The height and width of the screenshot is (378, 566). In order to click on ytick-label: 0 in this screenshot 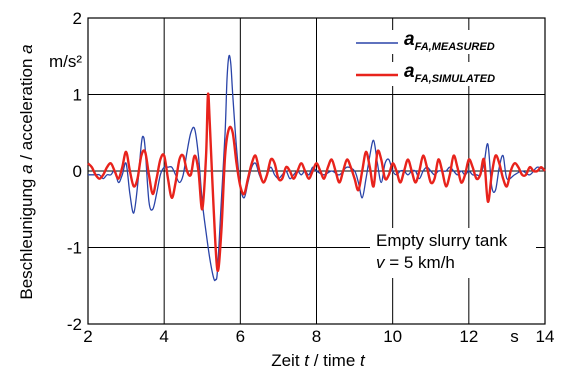, I will do `click(77, 171)`.